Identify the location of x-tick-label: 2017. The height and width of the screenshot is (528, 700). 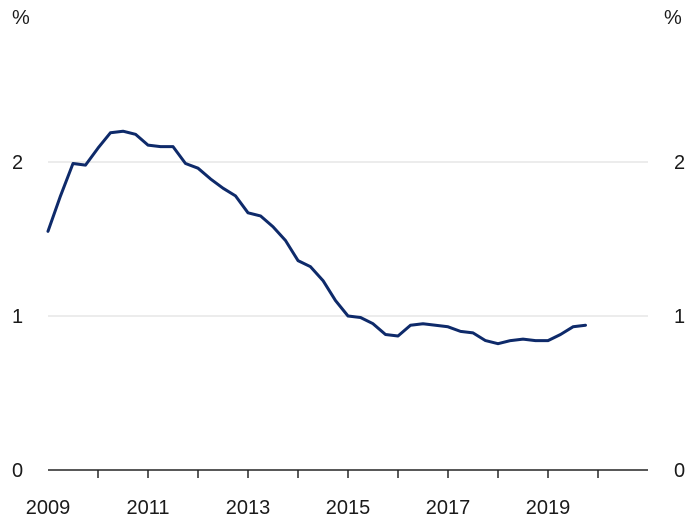
(448, 508).